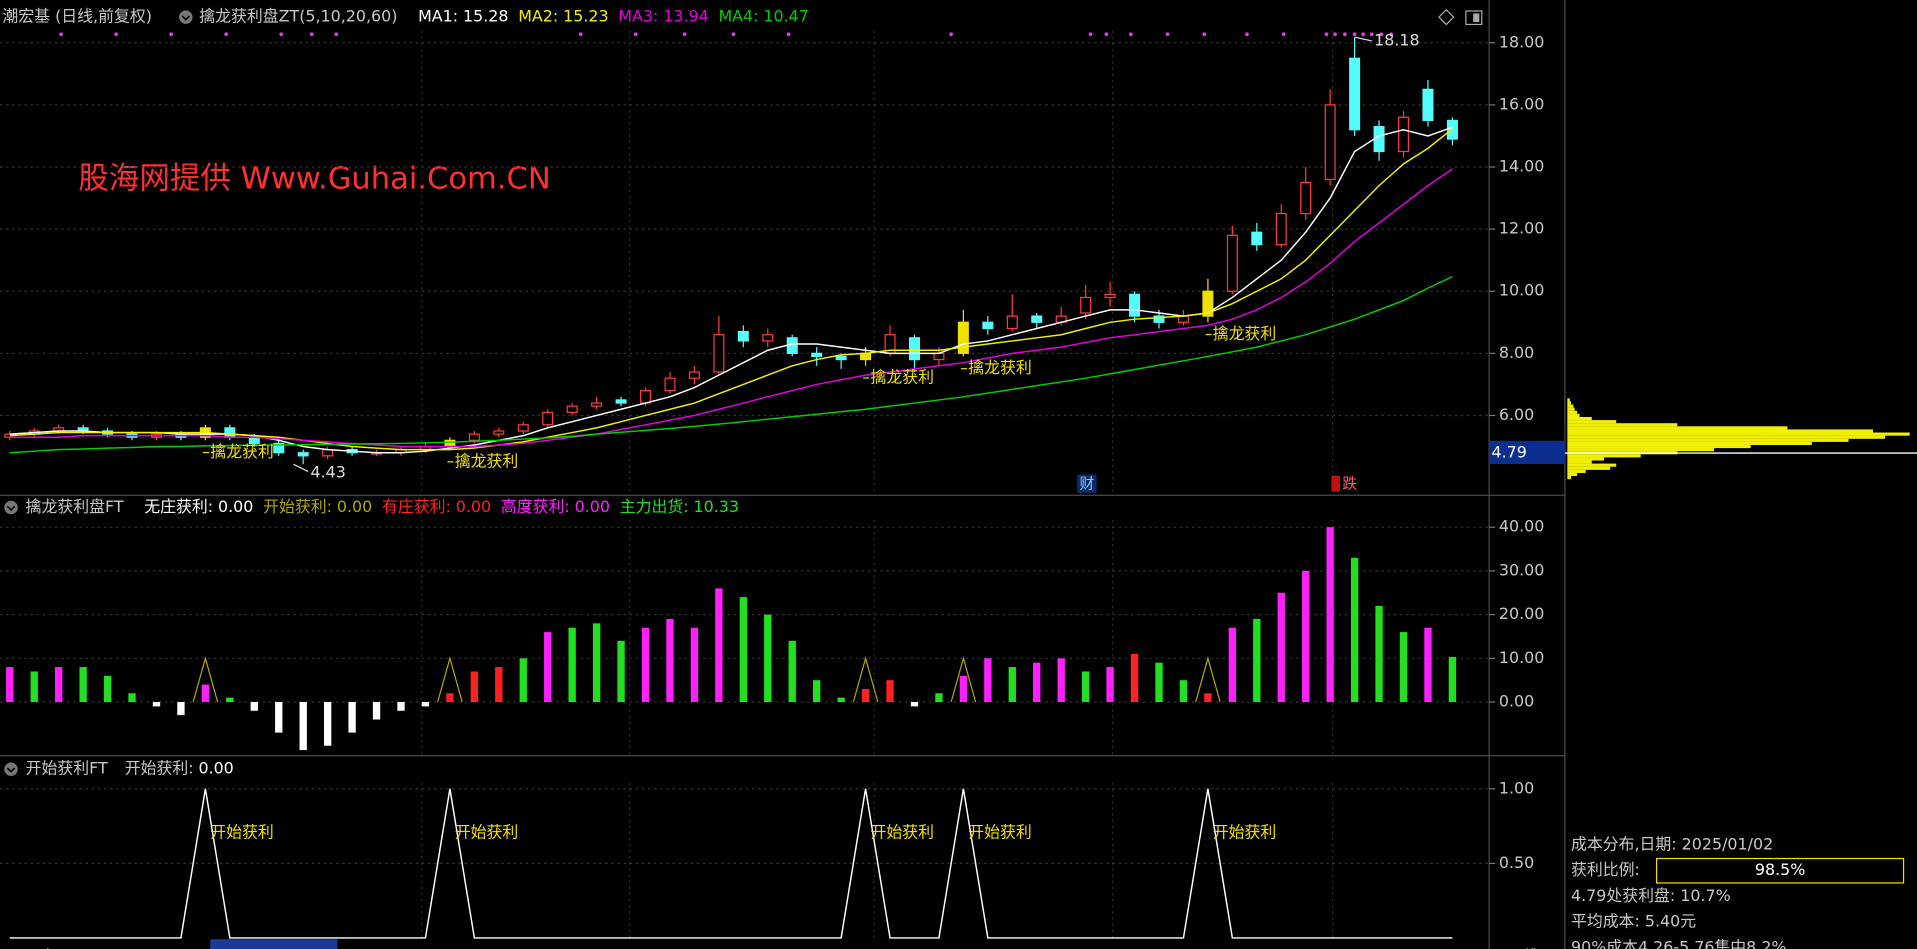  I want to click on event-label: 财, so click(1087, 483).